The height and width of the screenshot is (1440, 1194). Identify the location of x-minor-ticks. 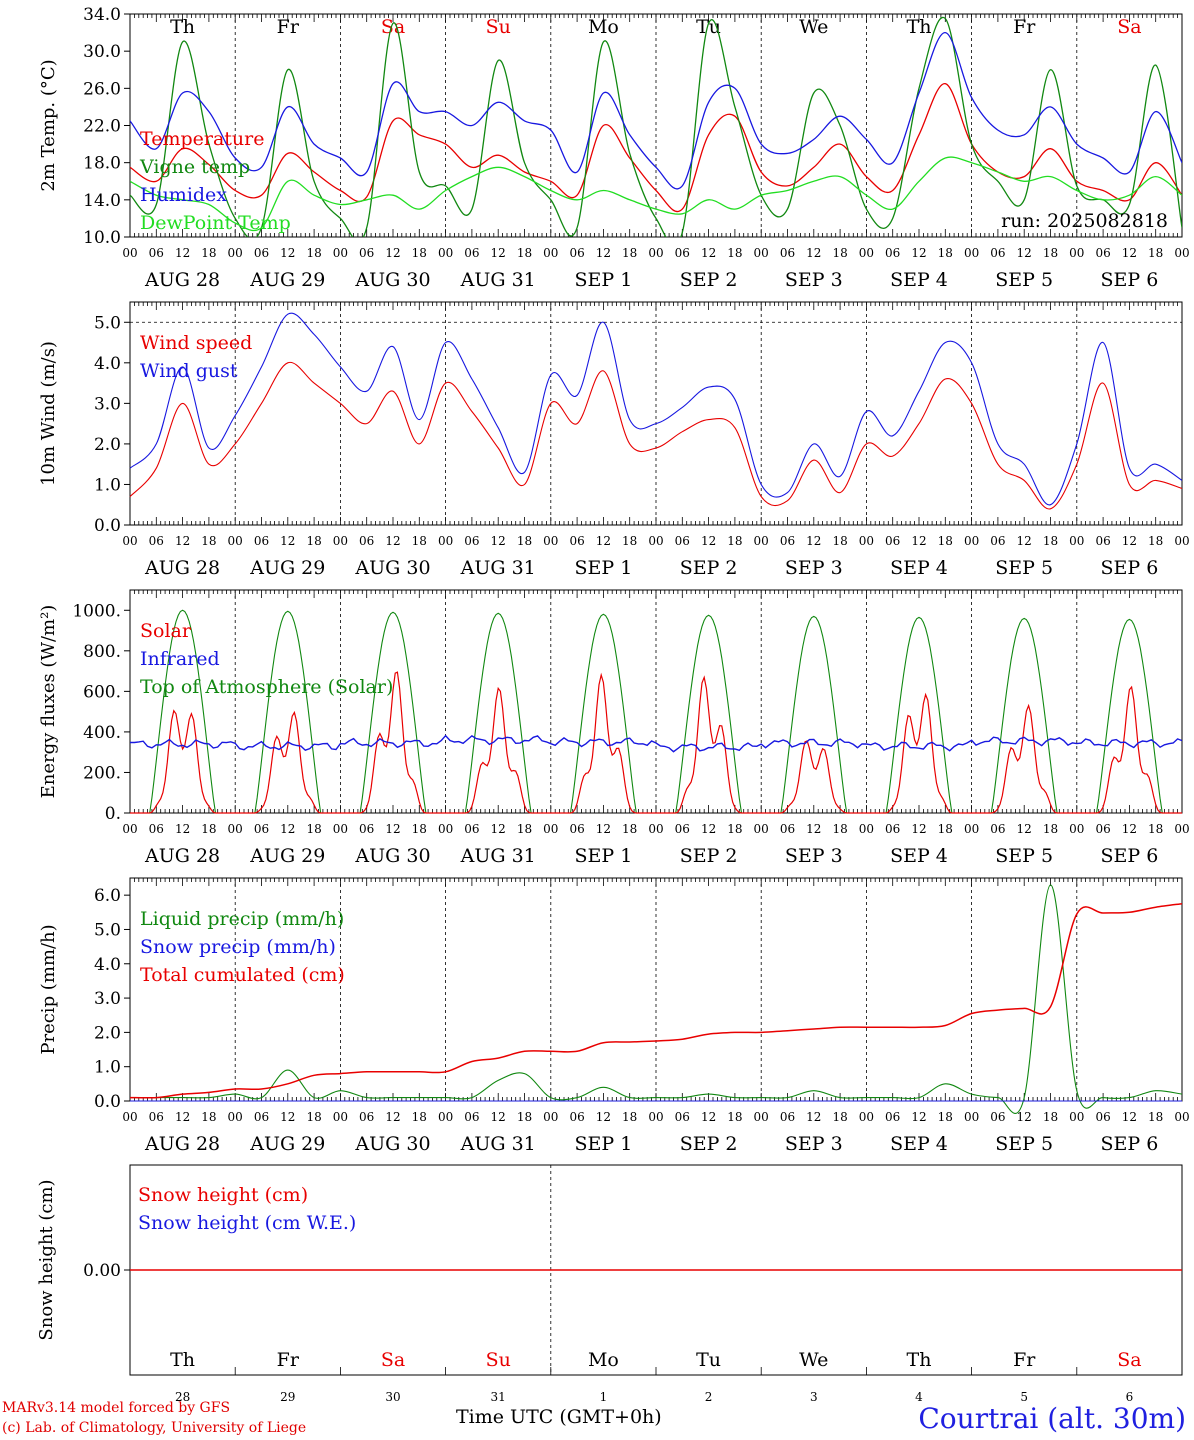
(656, 701).